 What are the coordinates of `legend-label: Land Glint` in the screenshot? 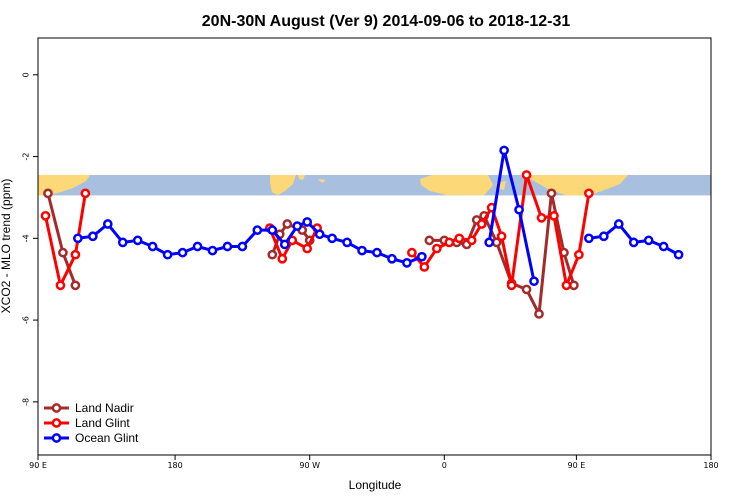 It's located at (102, 423).